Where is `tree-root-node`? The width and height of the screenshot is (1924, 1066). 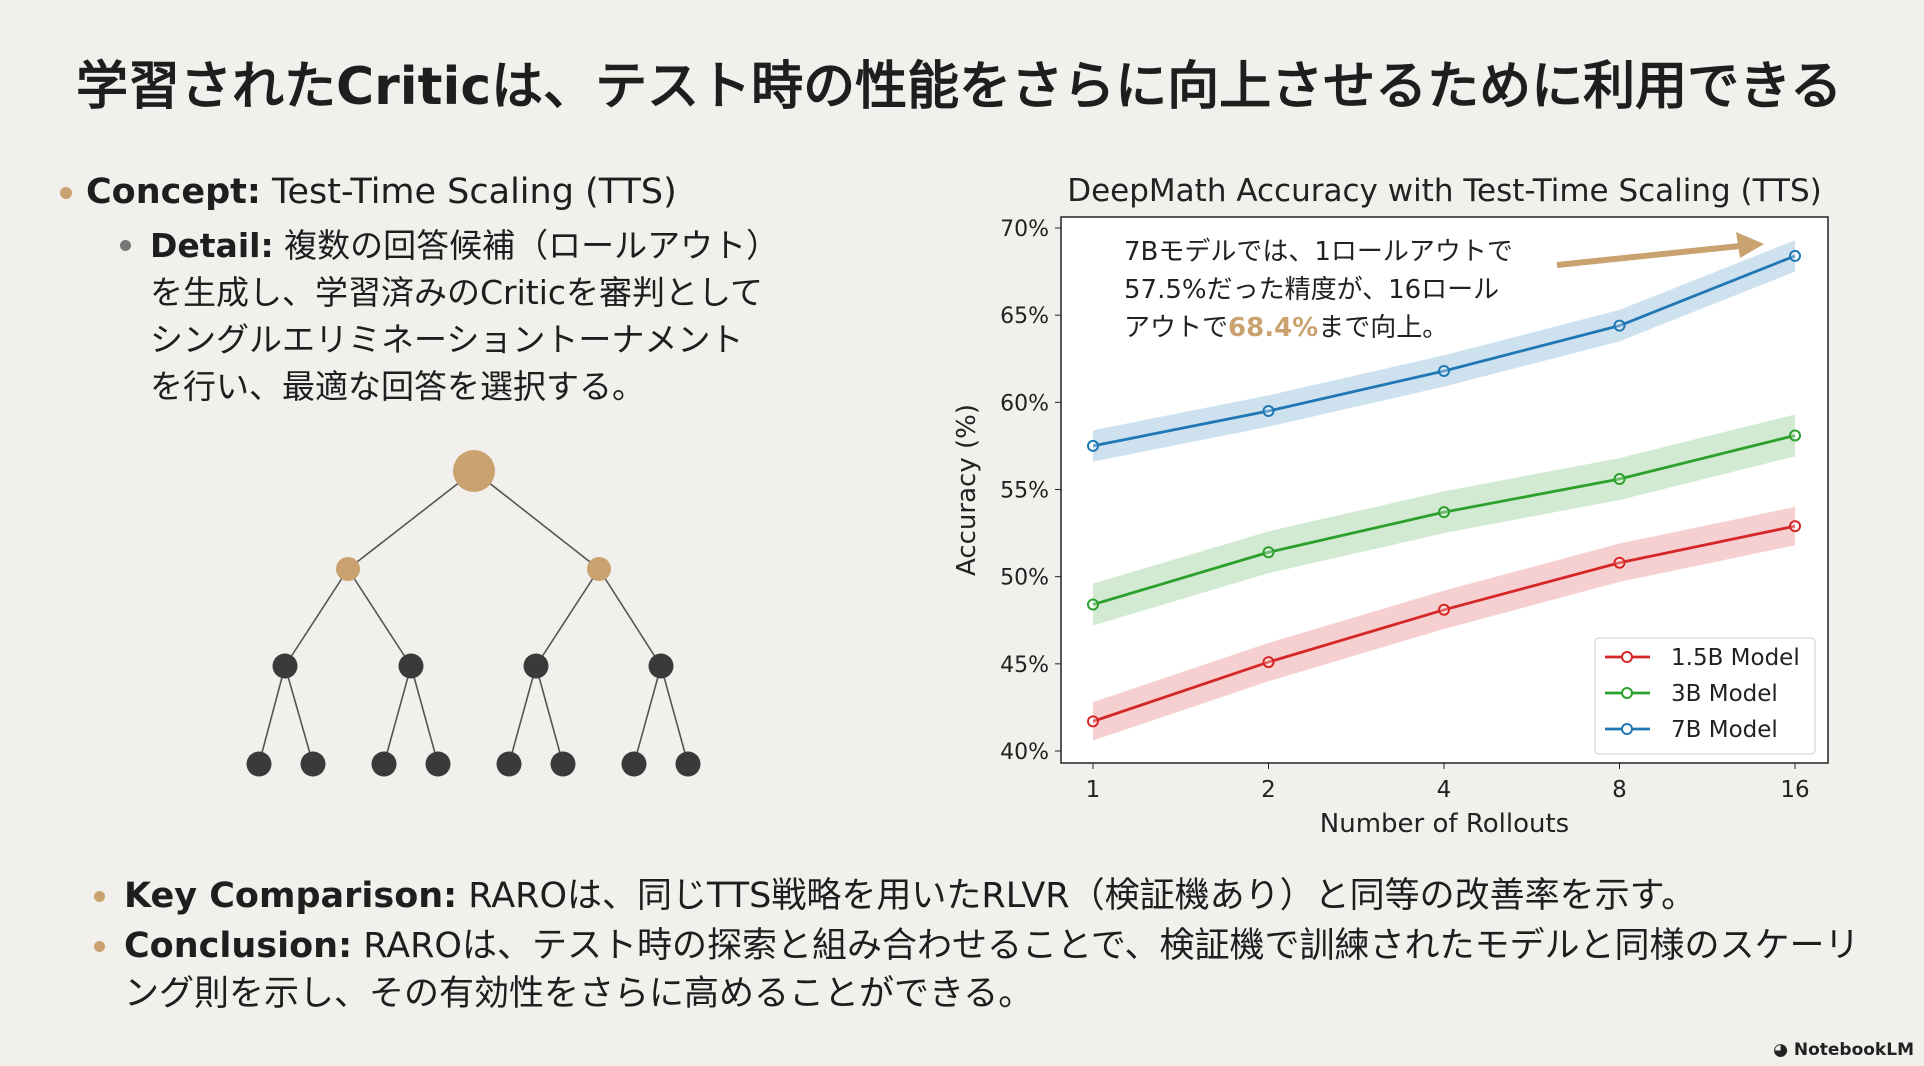 tree-root-node is located at coordinates (474, 471).